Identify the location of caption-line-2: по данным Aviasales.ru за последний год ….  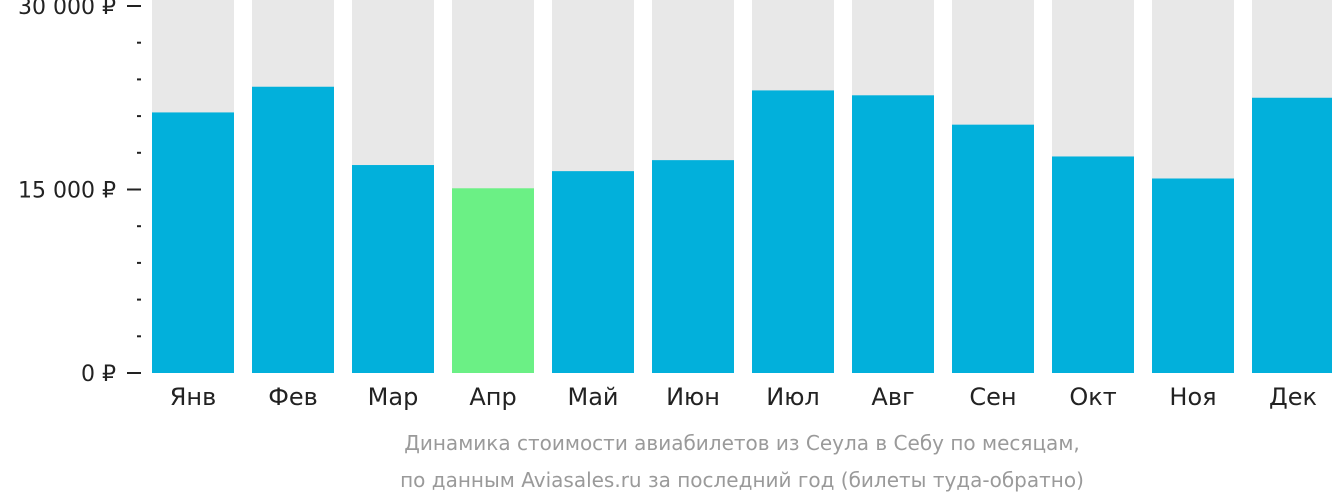
(742, 480).